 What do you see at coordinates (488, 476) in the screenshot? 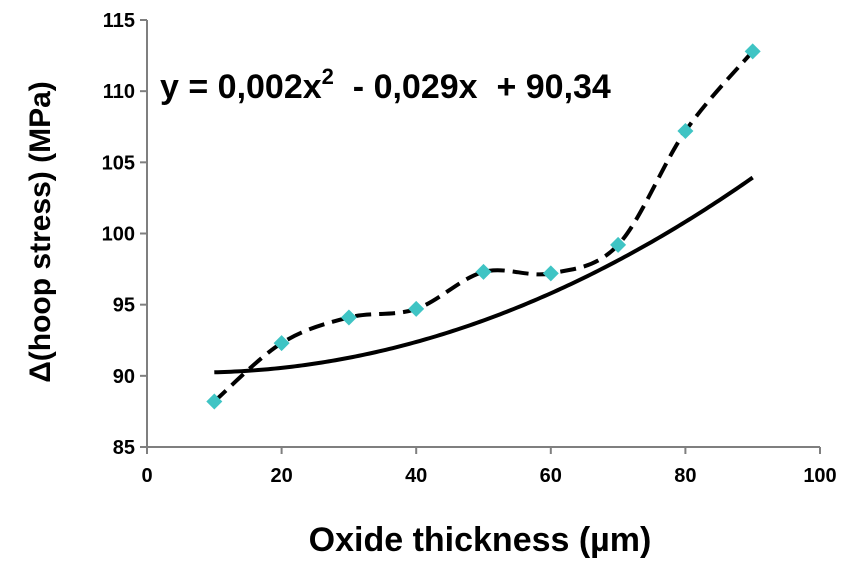
I see `x-tick-labels: 0 20 40 60 80 100` at bounding box center [488, 476].